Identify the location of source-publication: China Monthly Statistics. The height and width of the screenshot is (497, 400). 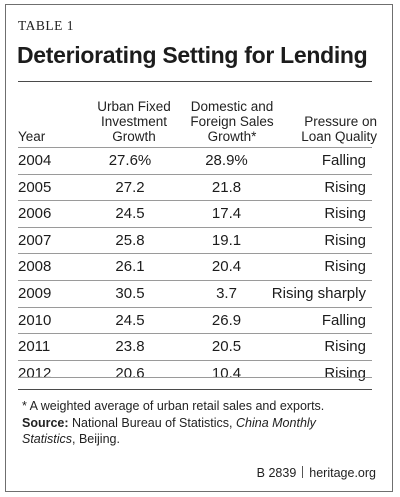
(169, 431).